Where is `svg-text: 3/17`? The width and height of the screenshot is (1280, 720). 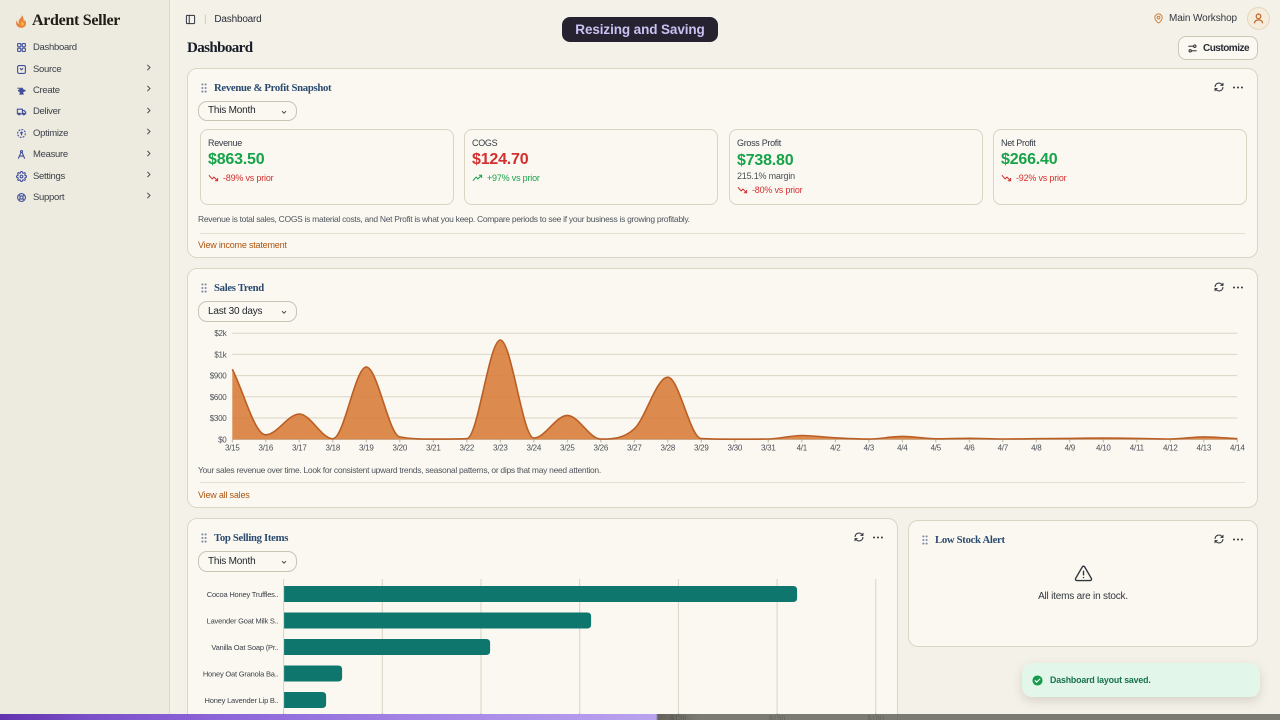 svg-text: 3/17 is located at coordinates (299, 448).